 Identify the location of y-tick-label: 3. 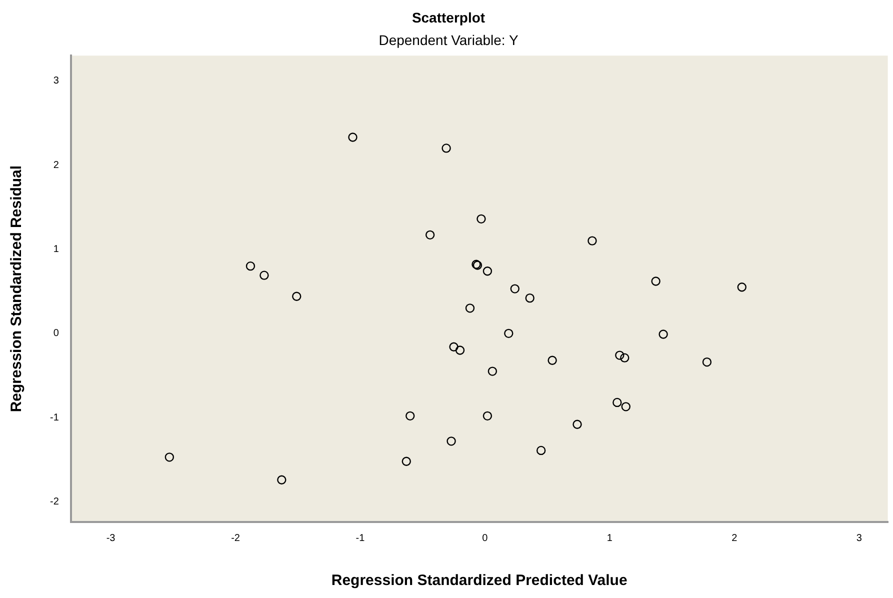
(56, 81).